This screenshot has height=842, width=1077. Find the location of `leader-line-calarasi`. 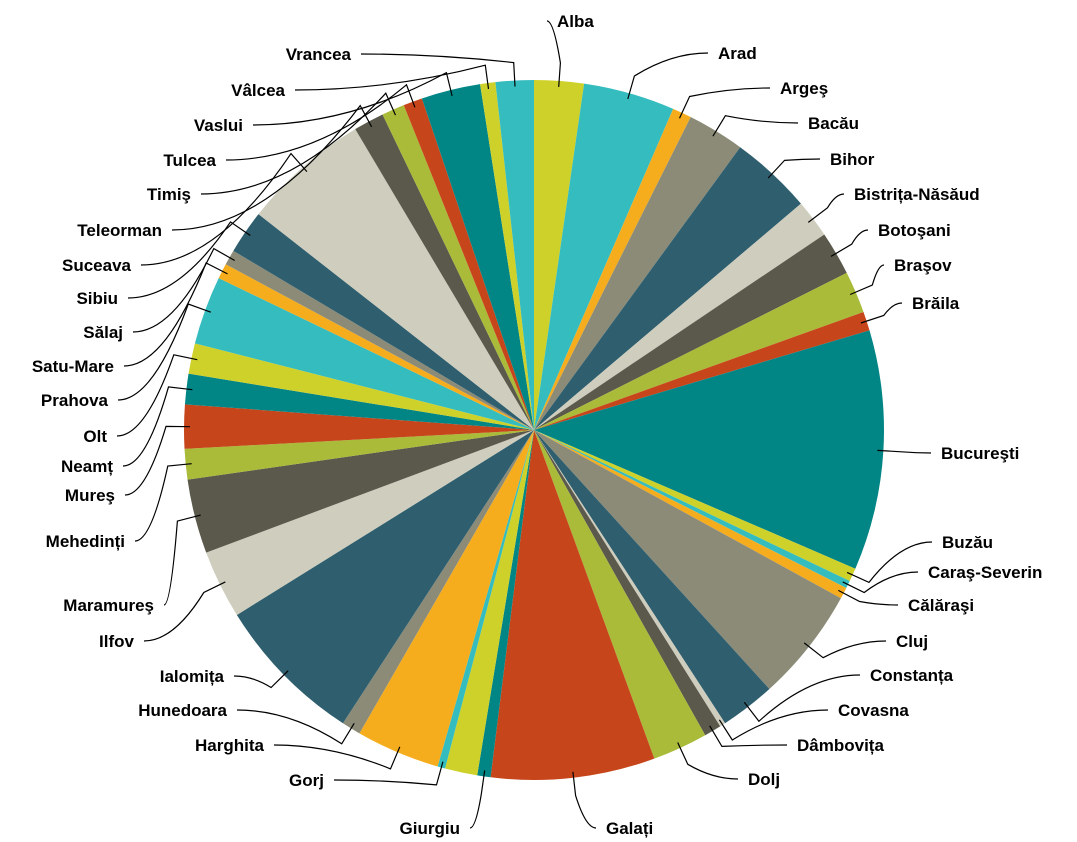

leader-line-calarasi is located at coordinates (868, 597).